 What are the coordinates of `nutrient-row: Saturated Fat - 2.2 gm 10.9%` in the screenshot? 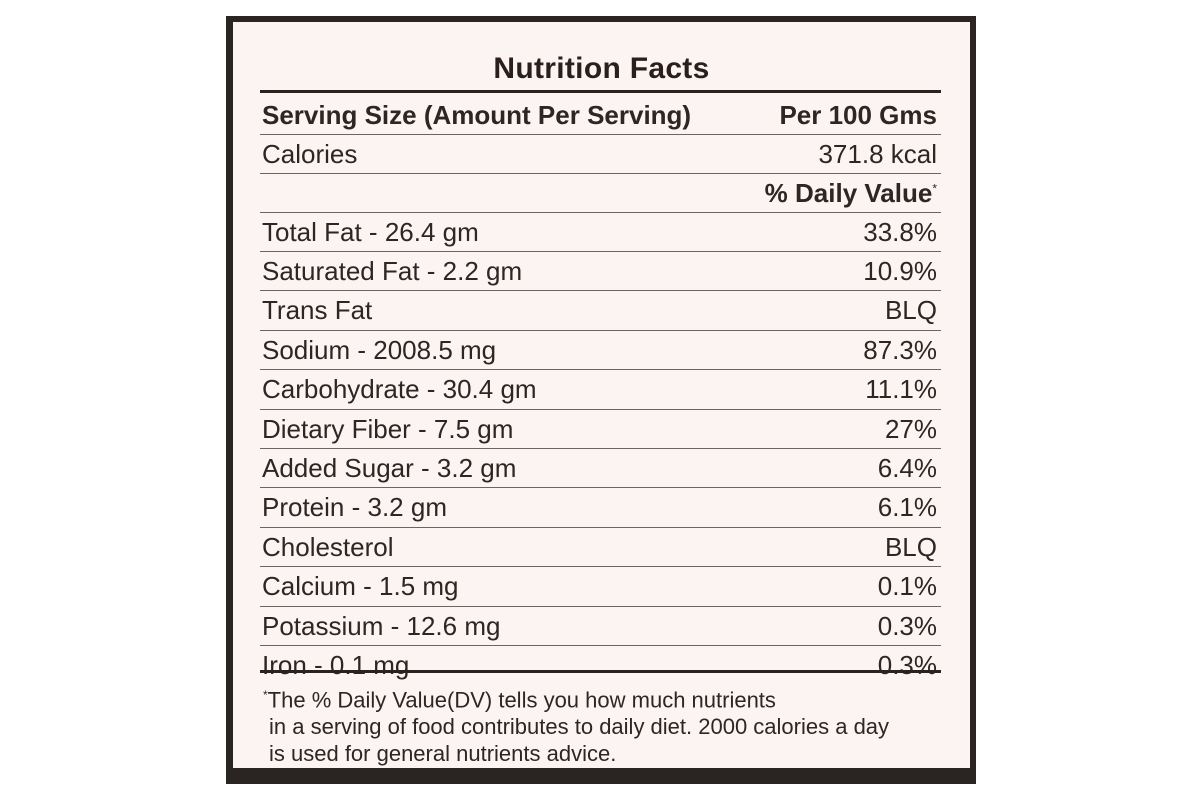 It's located at (600, 272).